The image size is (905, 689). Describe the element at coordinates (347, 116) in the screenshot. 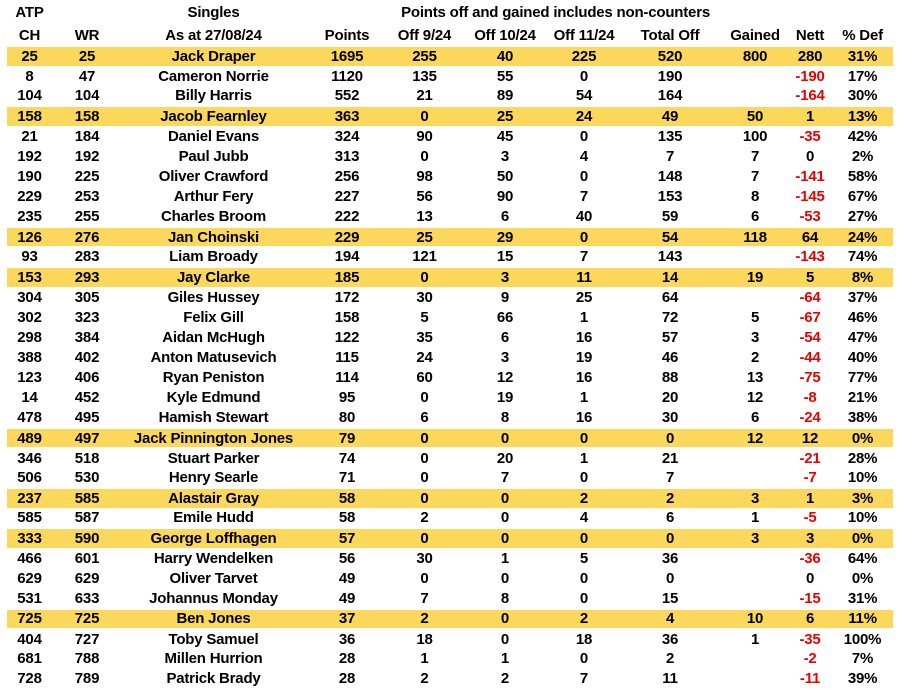

I see `cell-points: 363` at that location.